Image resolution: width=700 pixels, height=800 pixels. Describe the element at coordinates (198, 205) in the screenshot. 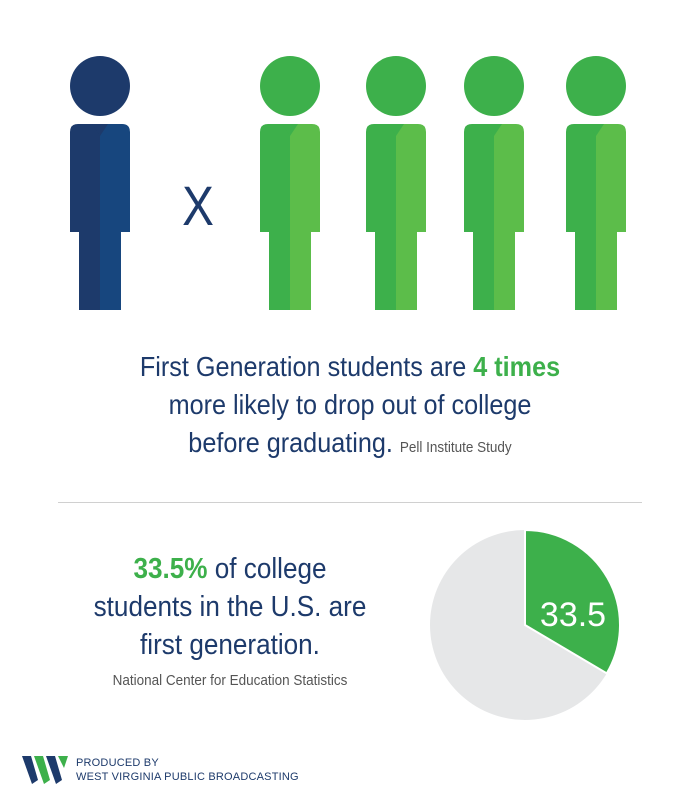

I see `multiplier-symbol: X` at that location.